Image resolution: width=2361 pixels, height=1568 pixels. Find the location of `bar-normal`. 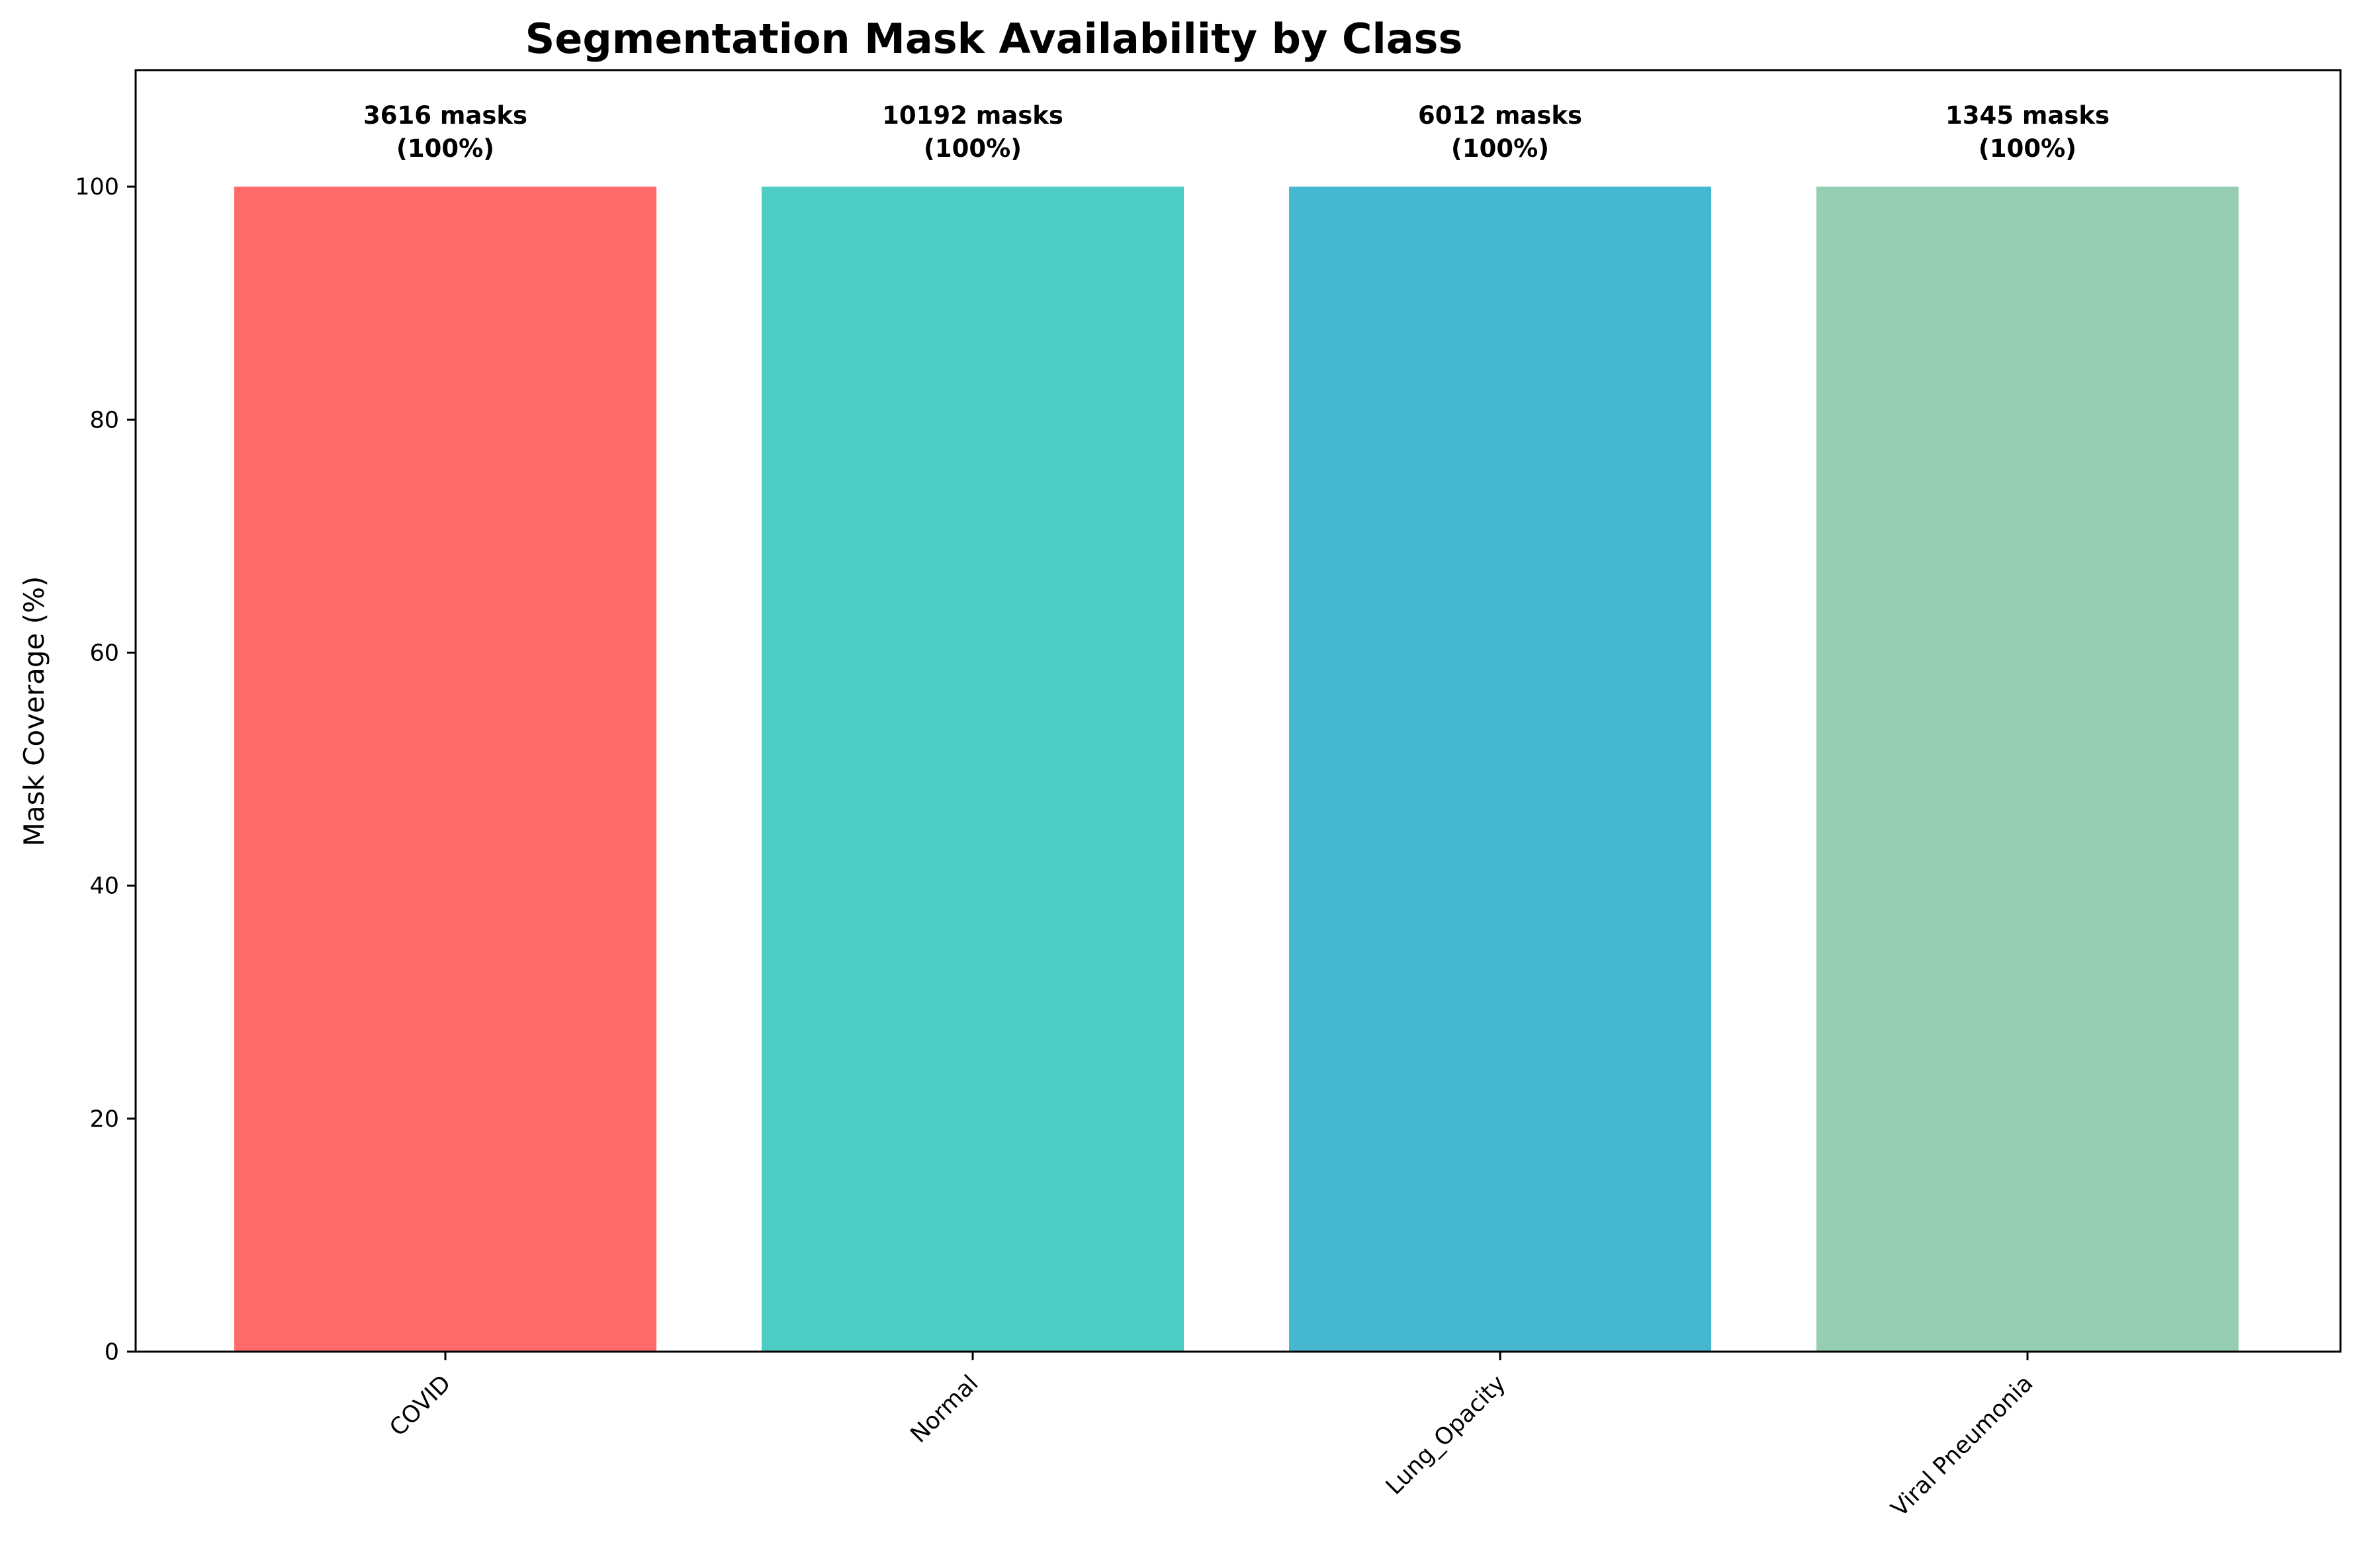

bar-normal is located at coordinates (973, 770).